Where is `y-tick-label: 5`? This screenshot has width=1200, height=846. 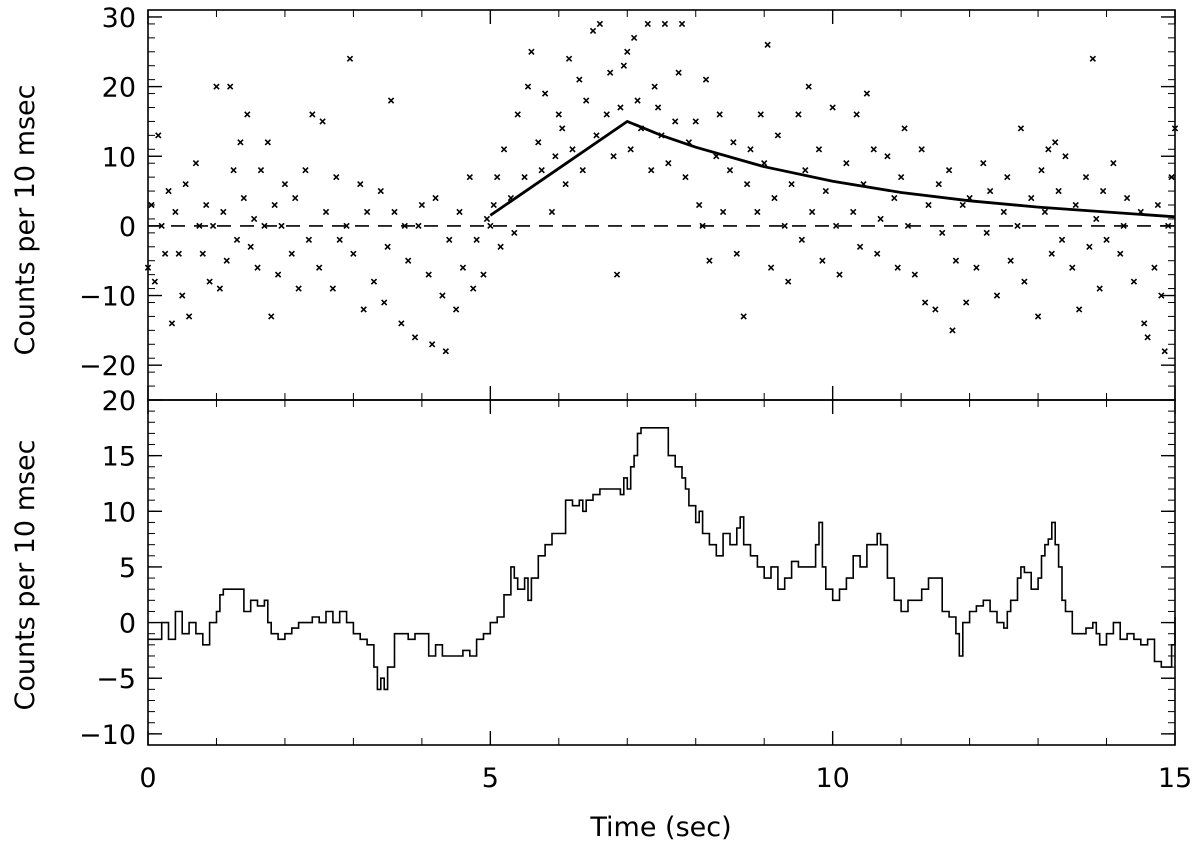
y-tick-label: 5 is located at coordinates (127, 568).